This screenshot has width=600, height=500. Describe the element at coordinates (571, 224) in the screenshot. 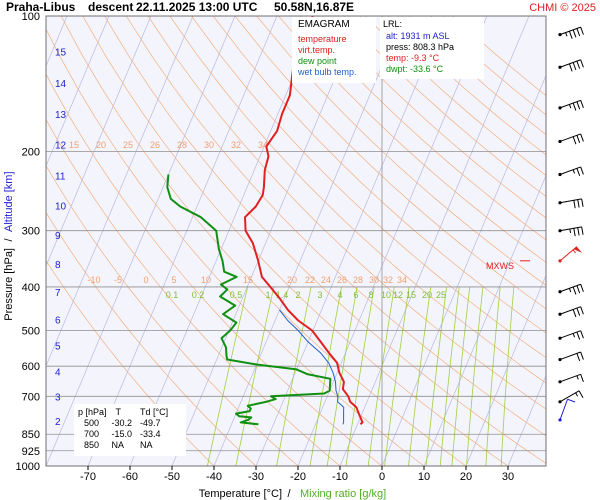

I see `wind-barbs` at that location.